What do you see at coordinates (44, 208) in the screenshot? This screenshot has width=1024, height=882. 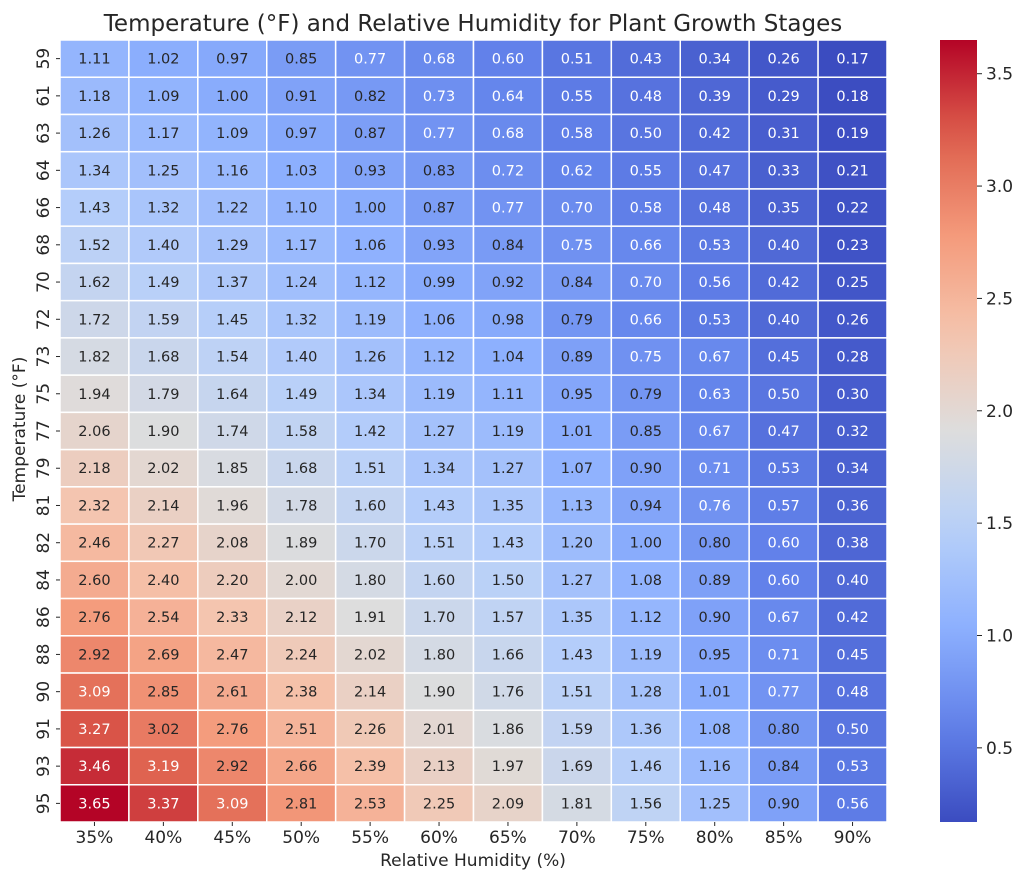 I see `y-tick-label: 66` at bounding box center [44, 208].